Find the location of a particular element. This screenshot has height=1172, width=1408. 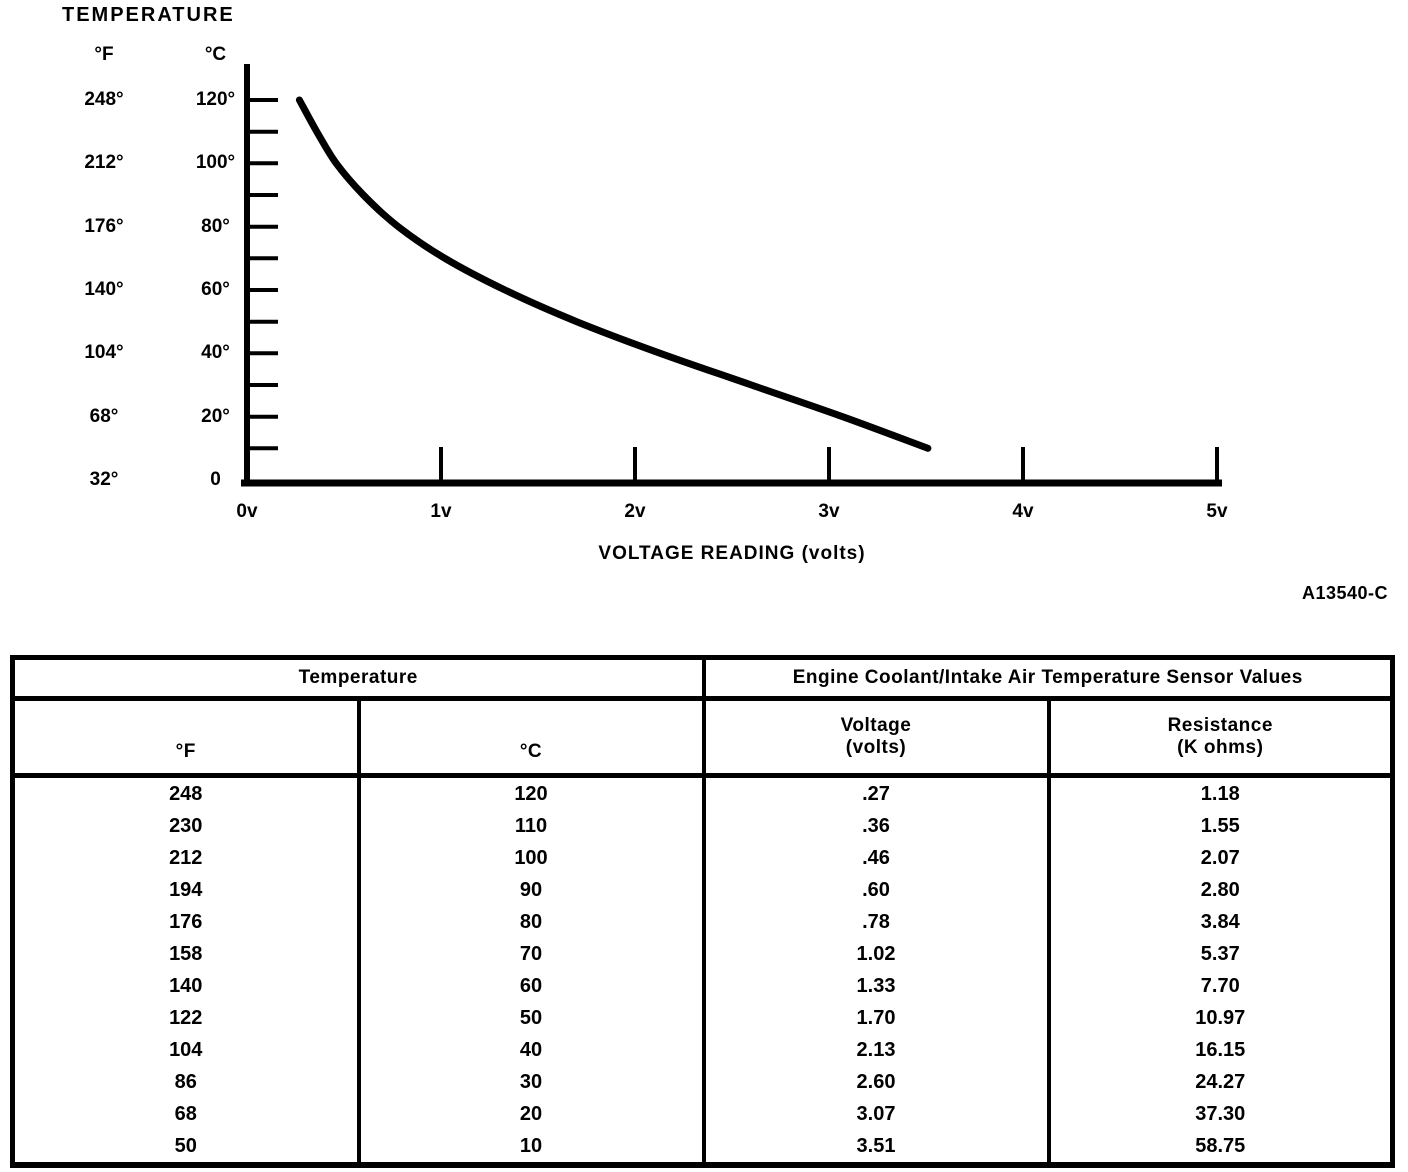

column-header-resistance-line1: Resistance is located at coordinates (1220, 725).